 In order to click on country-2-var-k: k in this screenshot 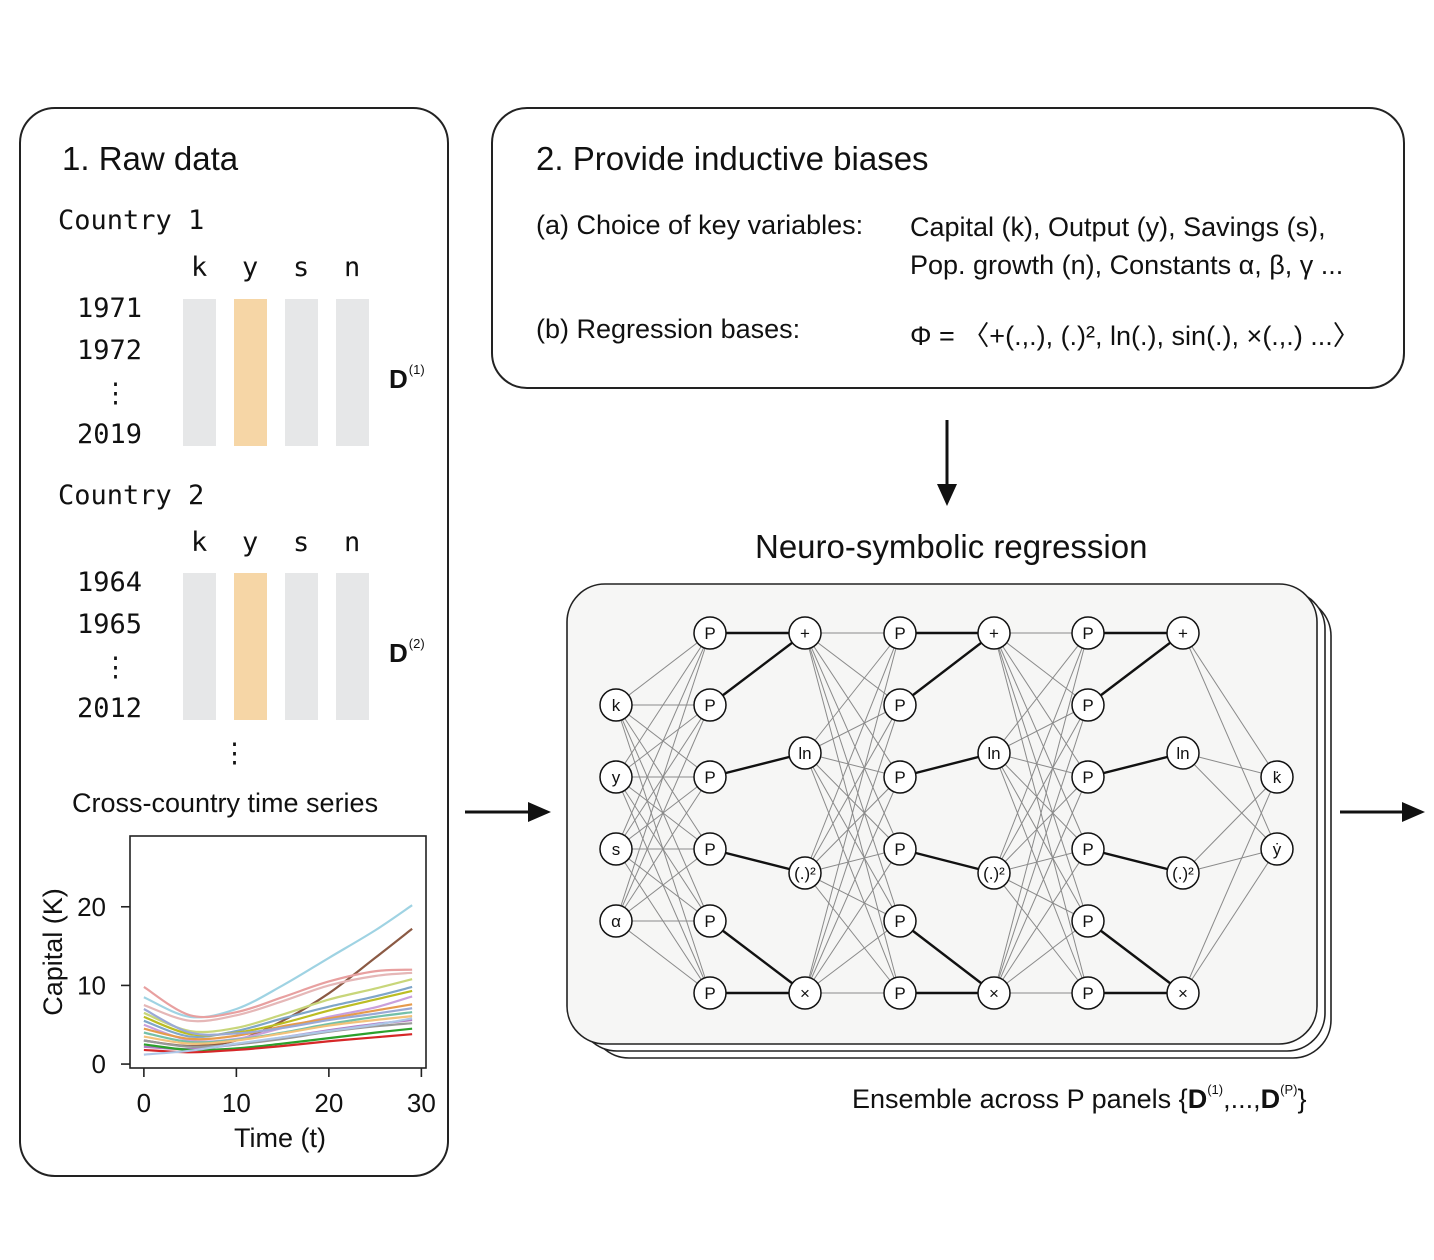, I will do `click(199, 542)`.